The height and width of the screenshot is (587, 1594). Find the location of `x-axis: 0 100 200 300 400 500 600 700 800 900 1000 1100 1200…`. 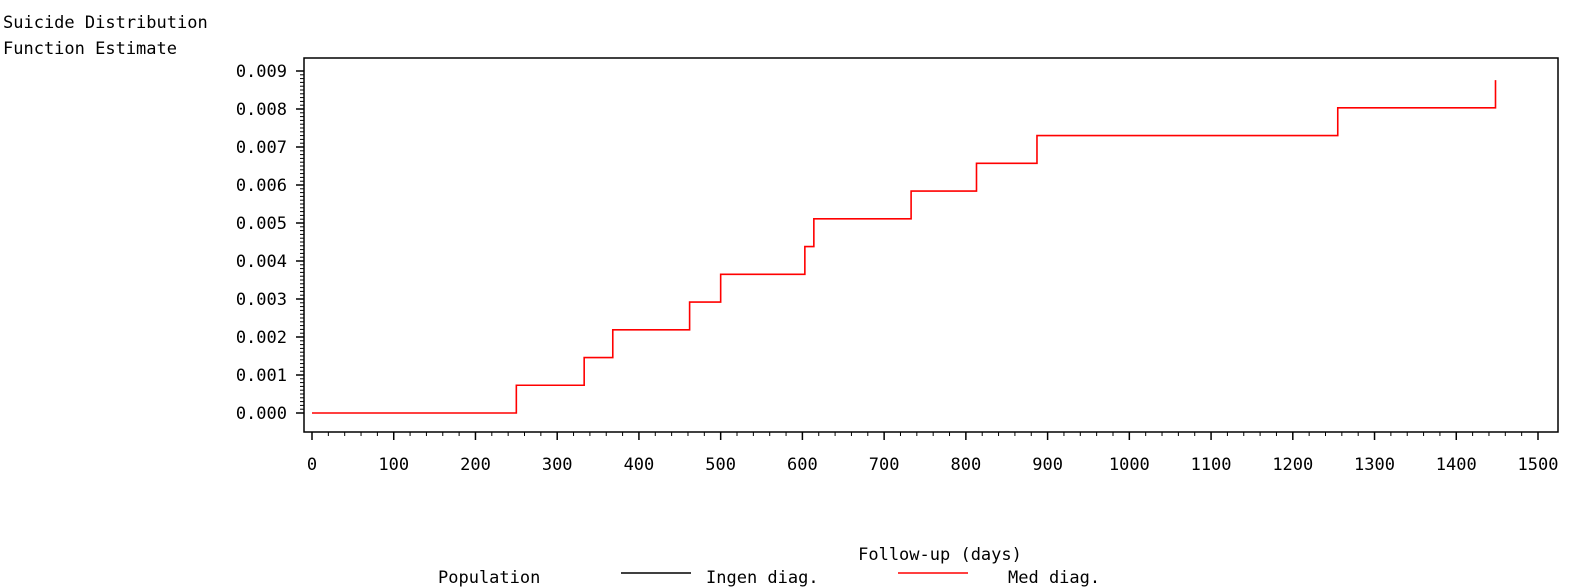

x-axis: 0 100 200 300 400 500 600 700 800 900 1000 1100 1200… is located at coordinates (933, 453).